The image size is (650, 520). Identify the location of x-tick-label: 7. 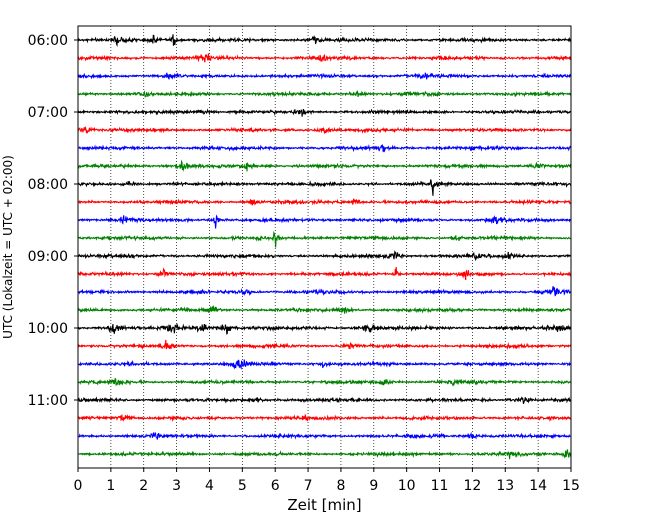
(308, 486).